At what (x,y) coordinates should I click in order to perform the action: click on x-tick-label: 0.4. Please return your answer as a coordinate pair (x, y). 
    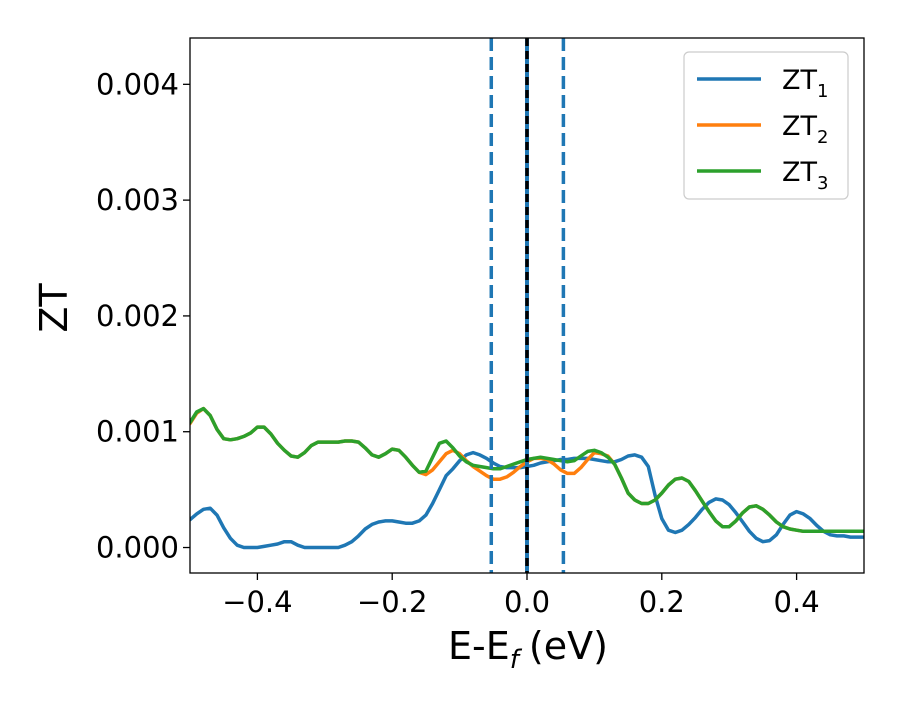
    Looking at the image, I should click on (797, 602).